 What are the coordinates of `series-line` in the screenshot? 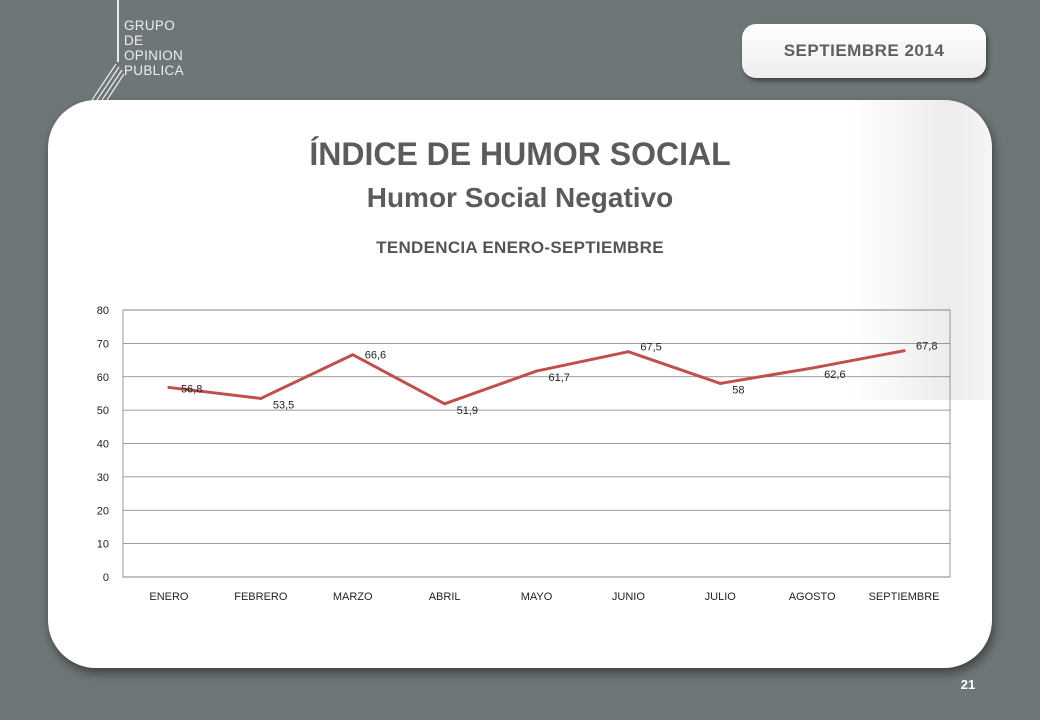 It's located at (536, 377).